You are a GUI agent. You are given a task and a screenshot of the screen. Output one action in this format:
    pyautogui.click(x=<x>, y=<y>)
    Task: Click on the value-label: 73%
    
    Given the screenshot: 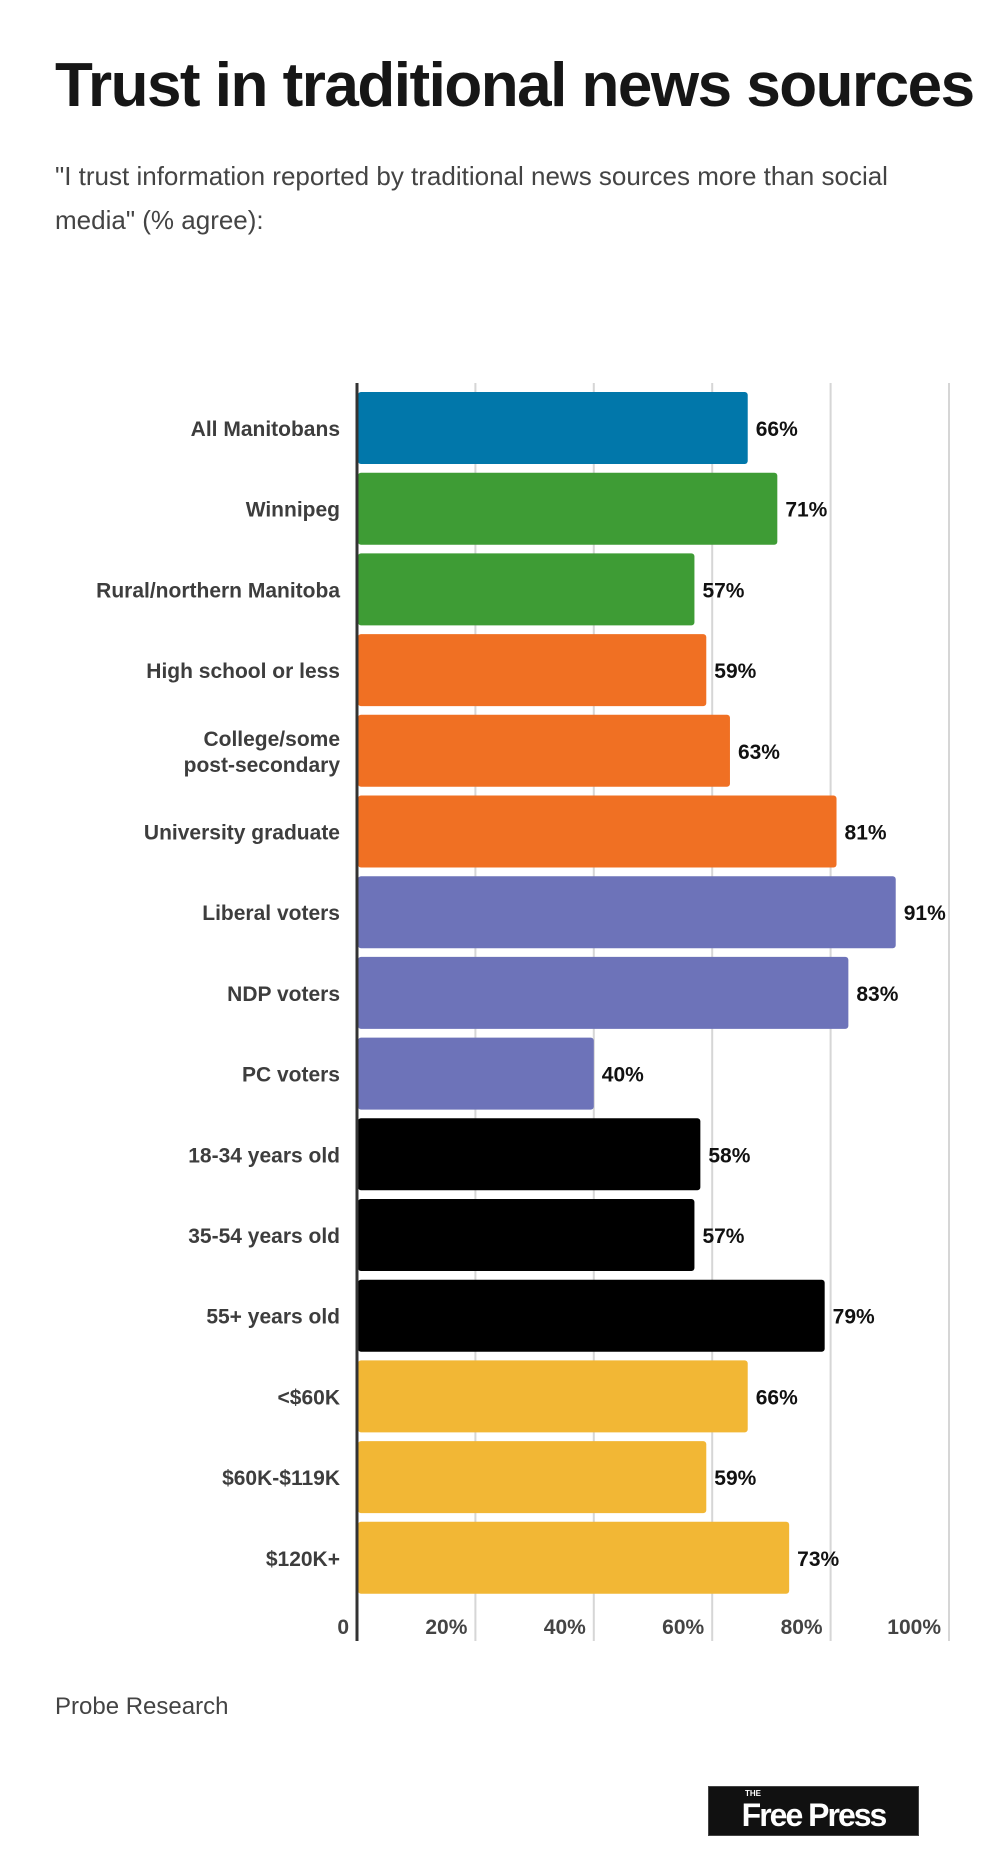 What is the action you would take?
    pyautogui.click(x=818, y=1559)
    